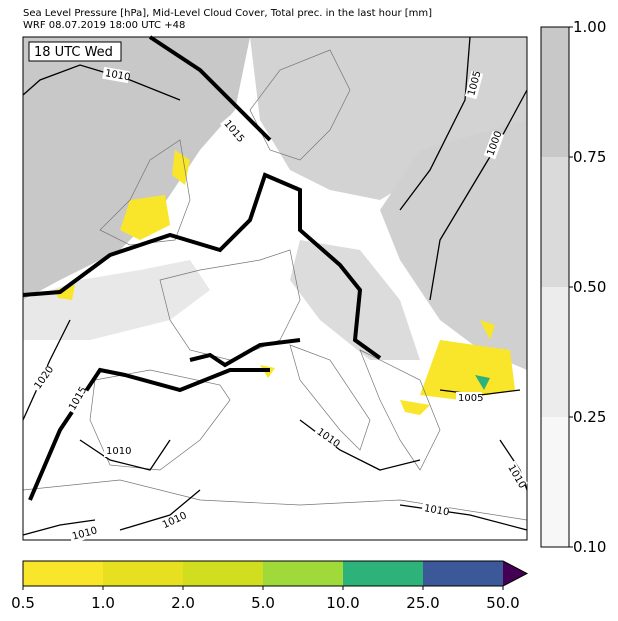 This screenshot has width=618, height=621. What do you see at coordinates (589, 547) in the screenshot?
I see `colorbar-tick-label: 0.10` at bounding box center [589, 547].